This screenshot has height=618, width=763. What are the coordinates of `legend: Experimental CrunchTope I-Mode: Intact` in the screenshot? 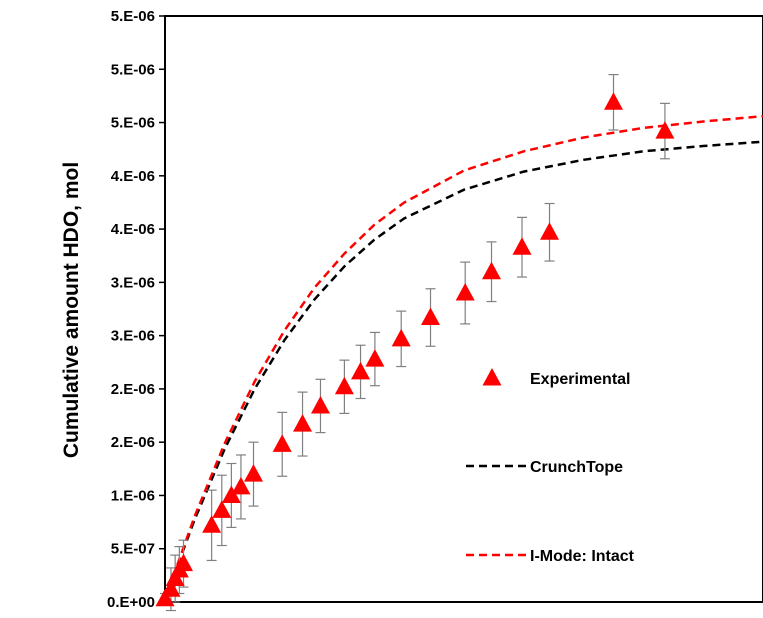 It's located at (550, 466).